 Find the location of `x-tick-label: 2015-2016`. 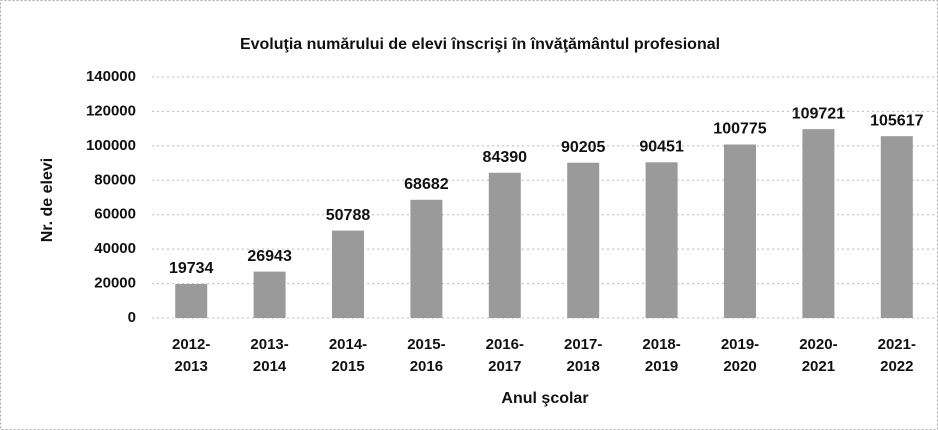

x-tick-label: 2015-2016 is located at coordinates (426, 355).